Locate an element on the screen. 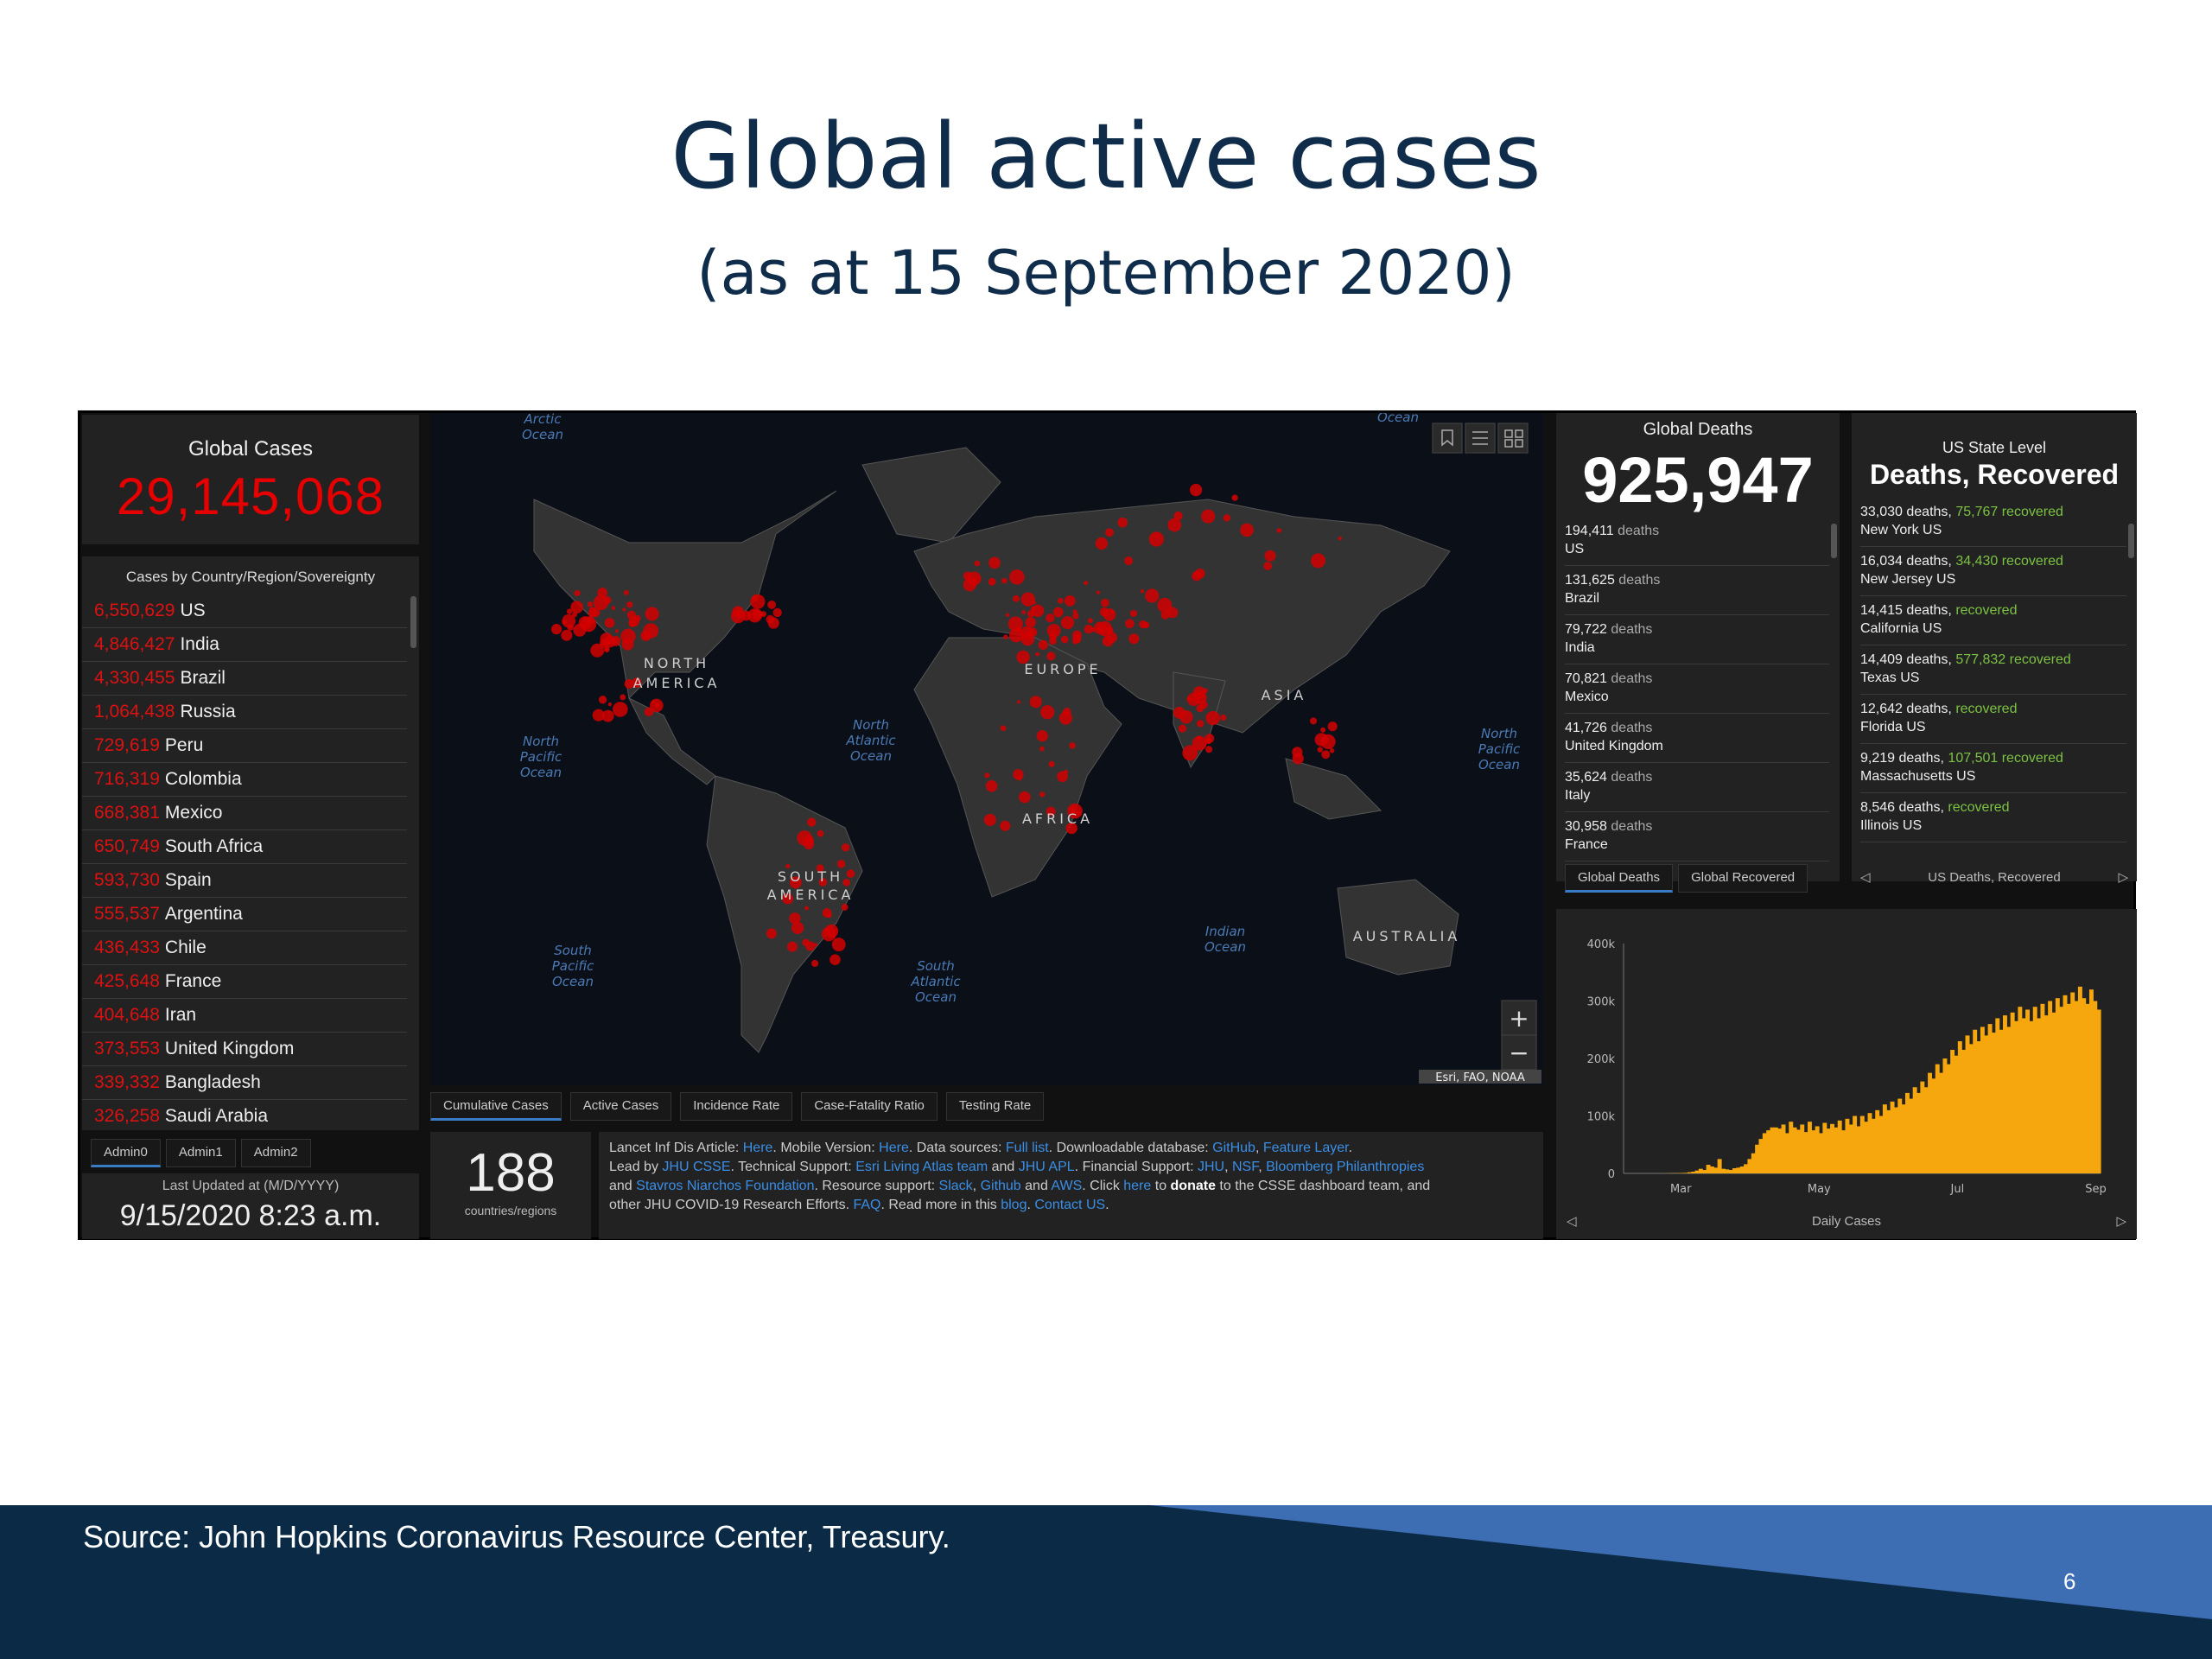 This screenshot has height=1659, width=2212. state-row: 8,546 deaths, recovered Illinois US is located at coordinates (1993, 817).